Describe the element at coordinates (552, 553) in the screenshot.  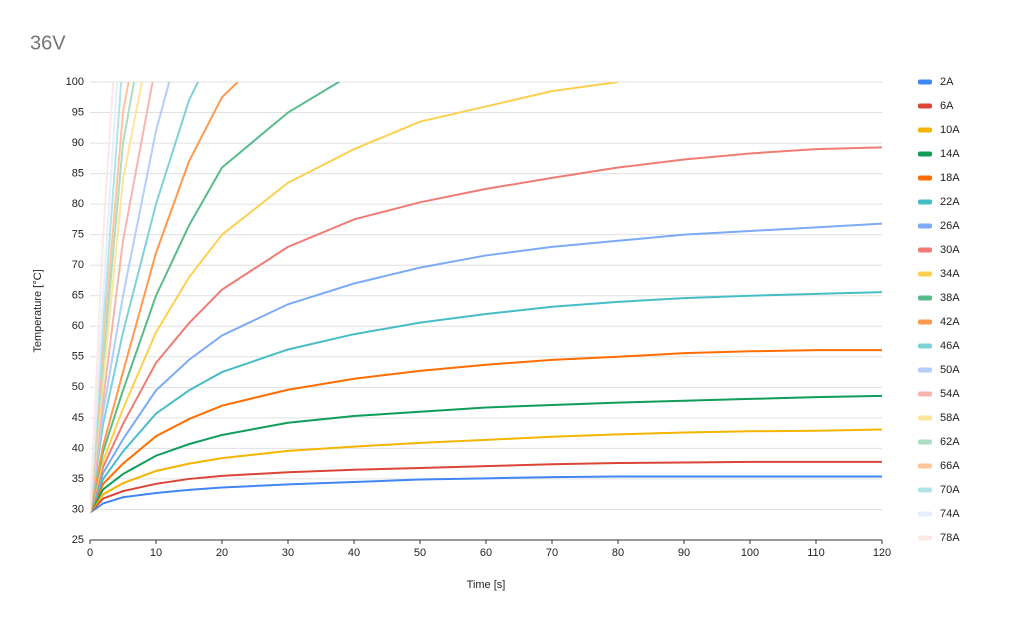
I see `x-tick-label: 70` at that location.